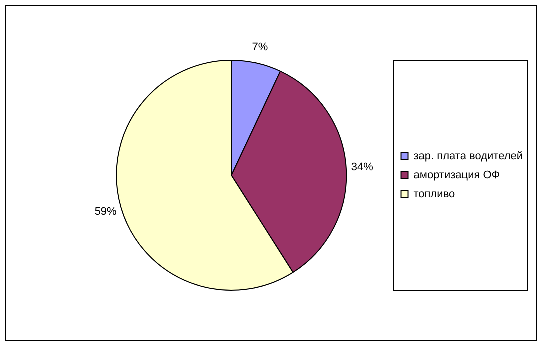  Describe the element at coordinates (457, 176) in the screenshot. I see `legend-label: амортизация ОФ` at that location.